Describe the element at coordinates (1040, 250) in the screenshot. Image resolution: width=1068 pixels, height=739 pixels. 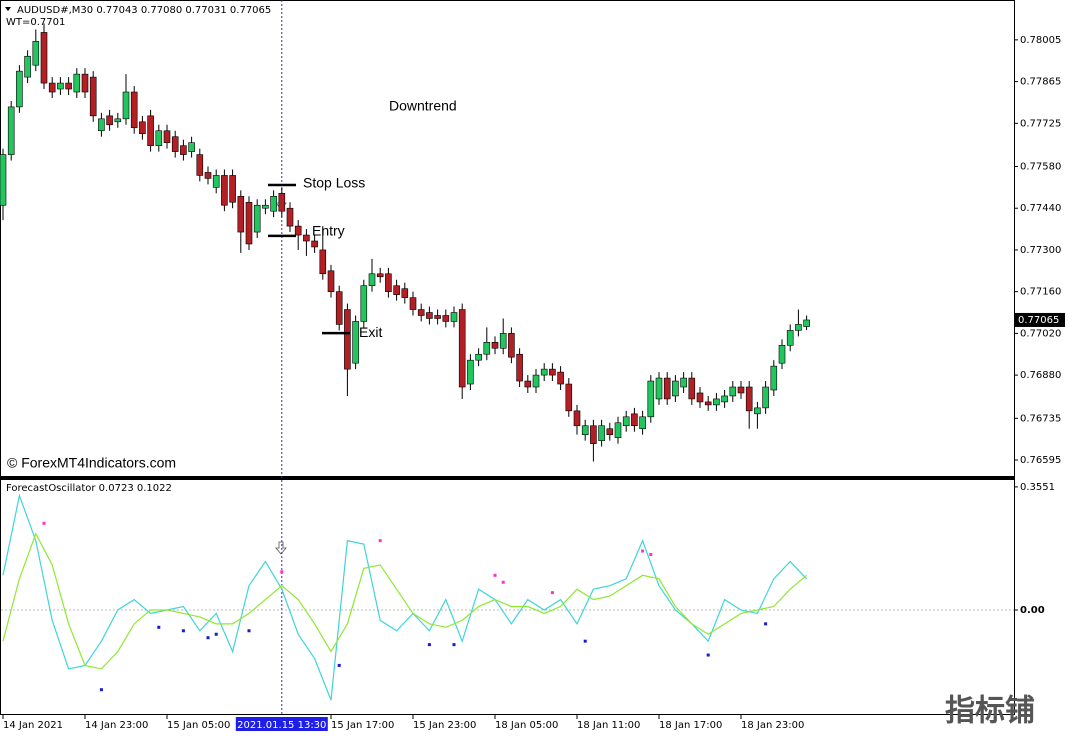
I see `y-tick-label: 0.77300` at that location.